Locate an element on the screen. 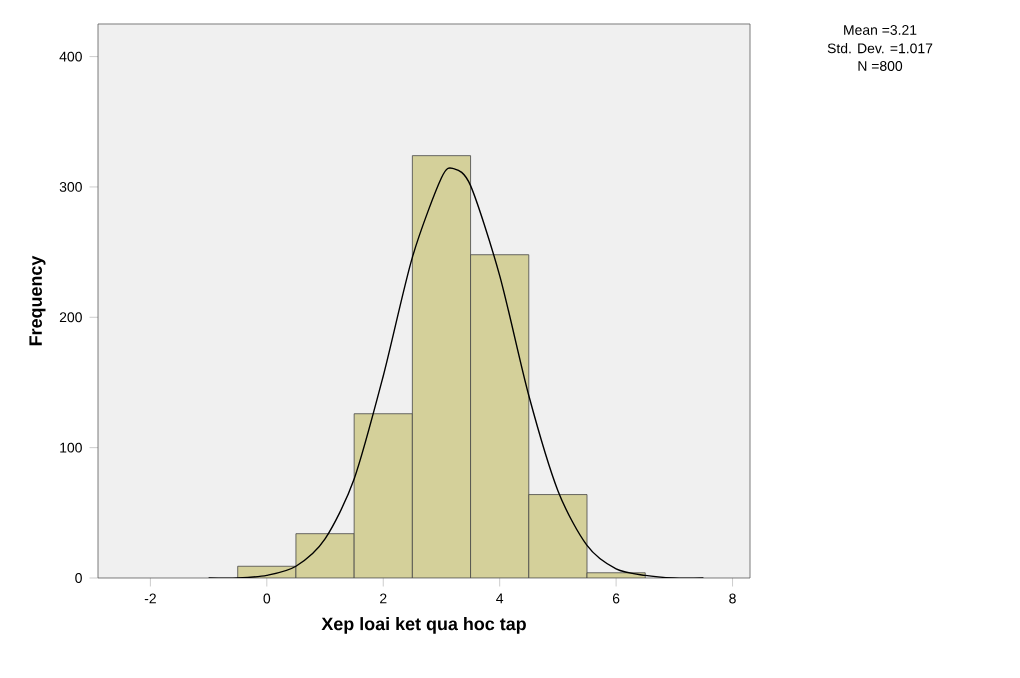 The height and width of the screenshot is (678, 1020). x-axis-title: Xep loai ket qua hoc tap is located at coordinates (423, 625).